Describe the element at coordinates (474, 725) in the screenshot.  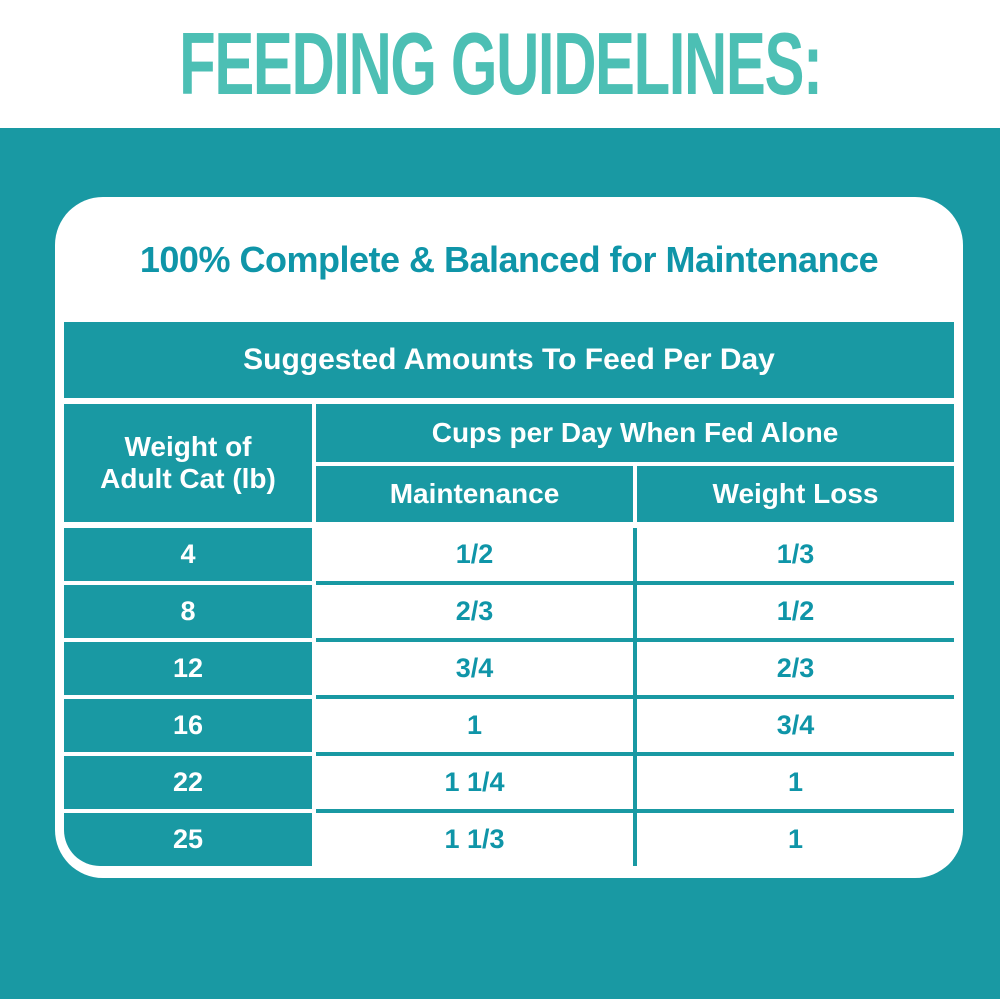
I see `maintenance-cell: 1` at that location.